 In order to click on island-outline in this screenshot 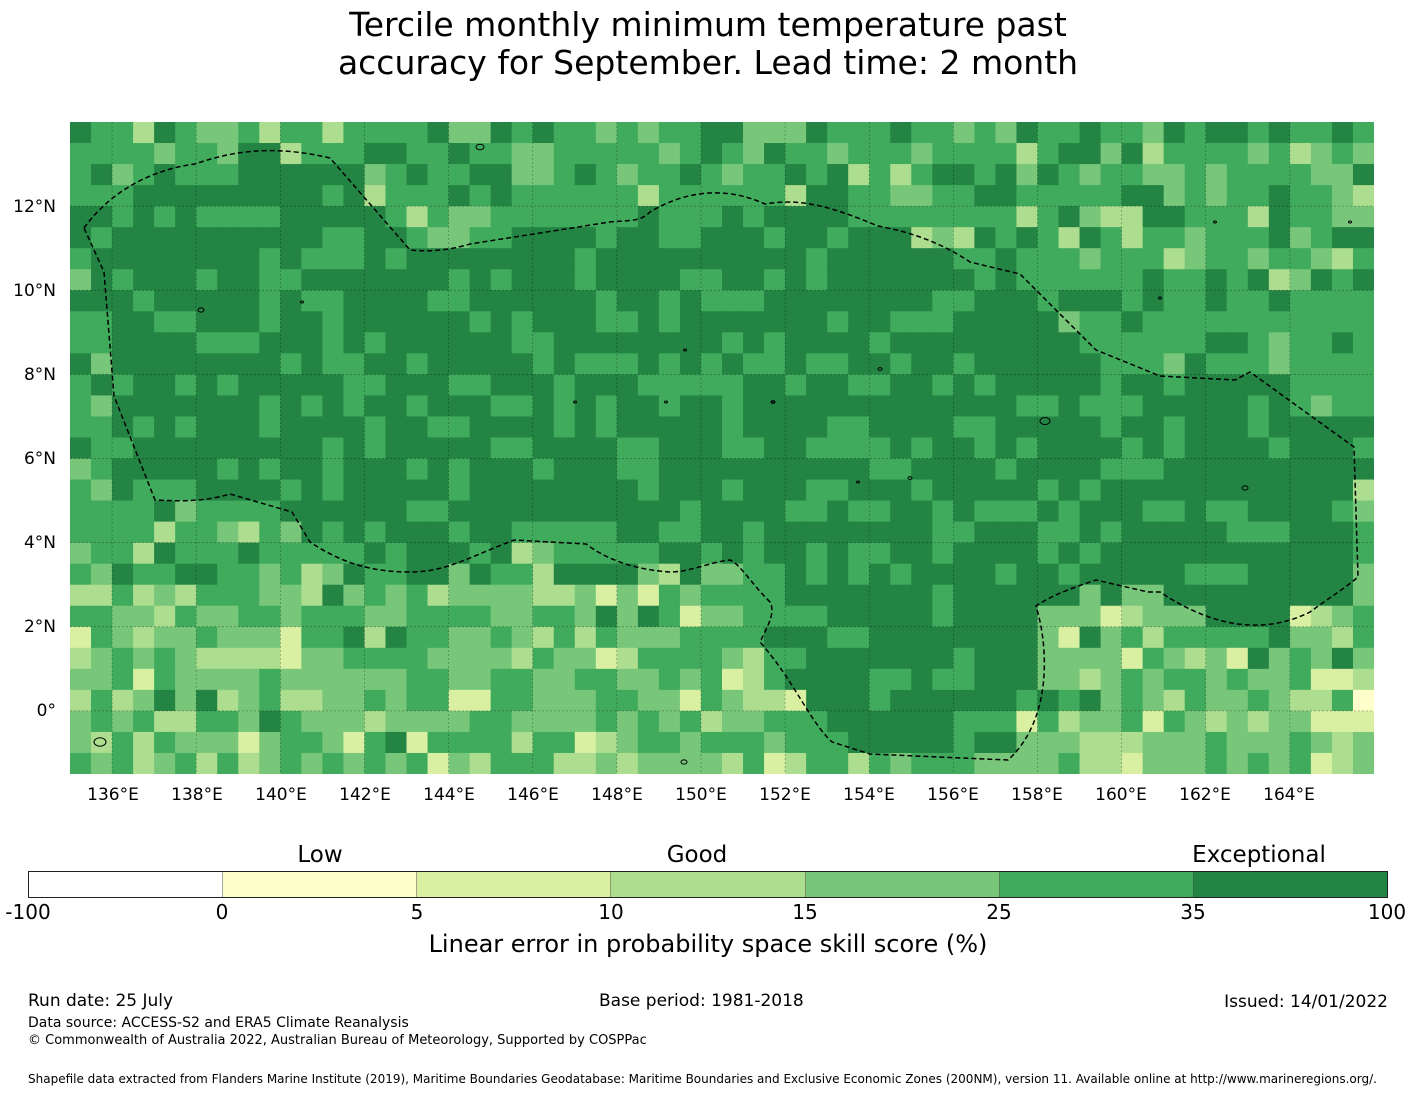, I will do `click(685, 350)`.